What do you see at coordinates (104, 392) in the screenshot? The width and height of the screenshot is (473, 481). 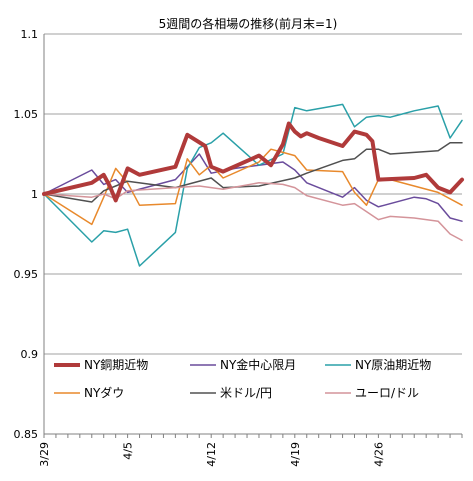 I see `legend-label-4: NYダウ` at bounding box center [104, 392].